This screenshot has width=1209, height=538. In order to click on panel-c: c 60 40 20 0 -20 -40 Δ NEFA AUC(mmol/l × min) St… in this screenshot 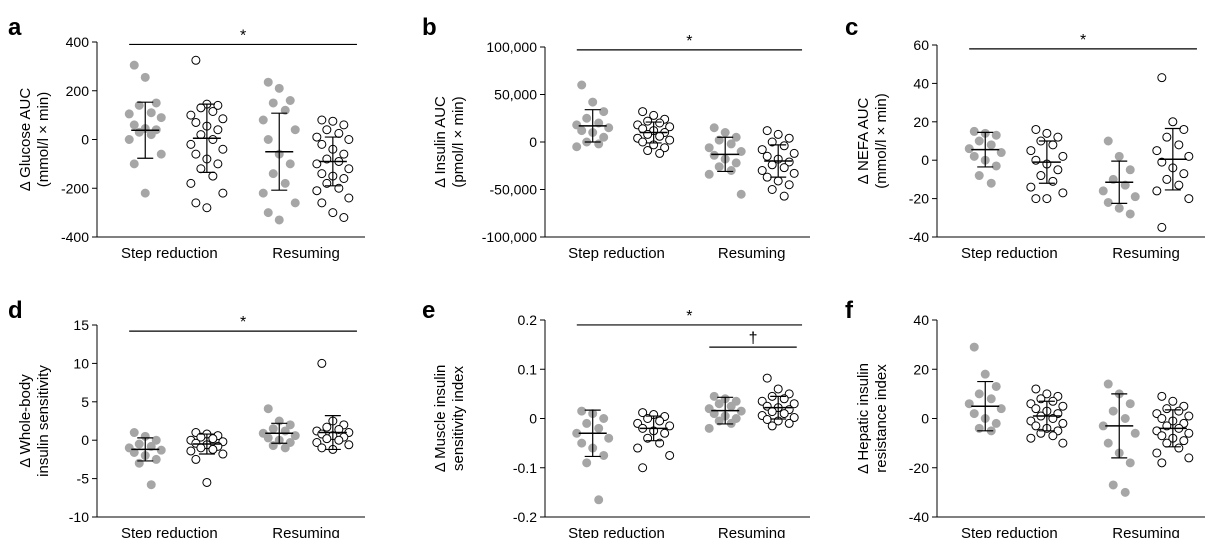, I will do `click(1025, 138)`.